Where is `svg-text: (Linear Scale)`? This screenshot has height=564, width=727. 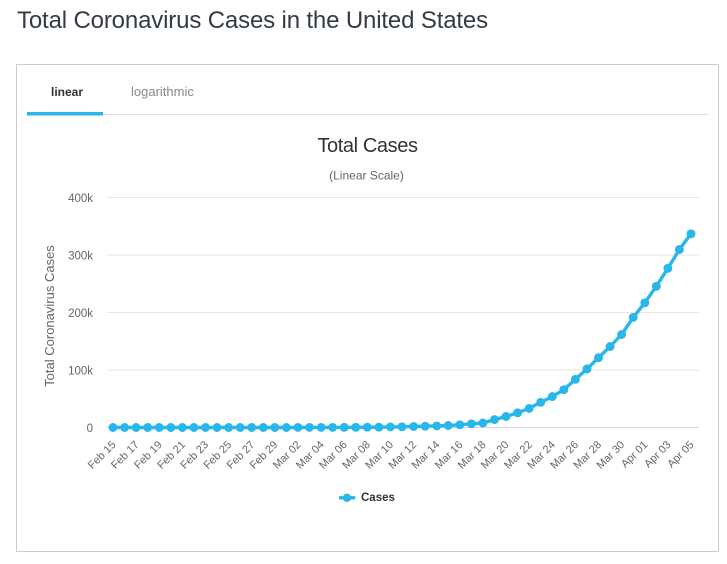 svg-text: (Linear Scale) is located at coordinates (366, 176).